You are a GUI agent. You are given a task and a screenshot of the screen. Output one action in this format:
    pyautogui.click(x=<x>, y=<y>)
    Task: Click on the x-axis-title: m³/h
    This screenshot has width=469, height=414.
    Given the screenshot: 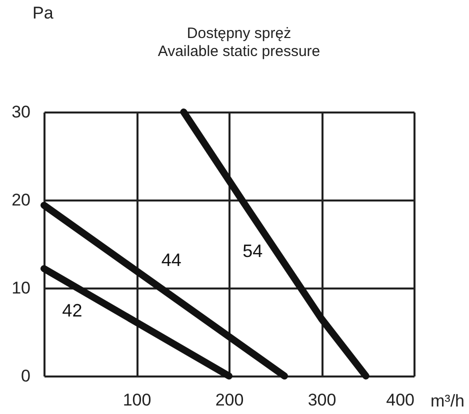 What is the action you would take?
    pyautogui.click(x=447, y=401)
    